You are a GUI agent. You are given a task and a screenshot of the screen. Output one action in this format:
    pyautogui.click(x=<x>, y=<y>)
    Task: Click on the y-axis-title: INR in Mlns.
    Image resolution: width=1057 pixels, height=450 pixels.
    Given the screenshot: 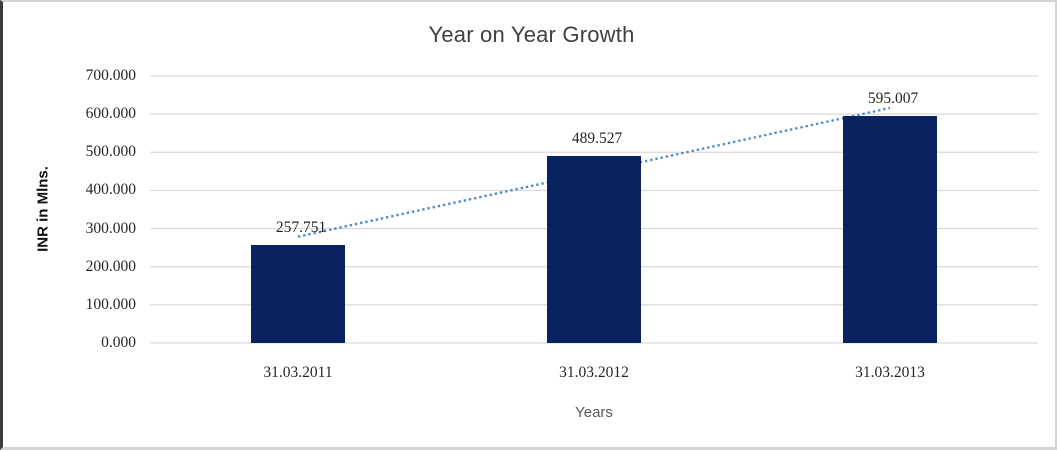 What is the action you would take?
    pyautogui.click(x=43, y=209)
    